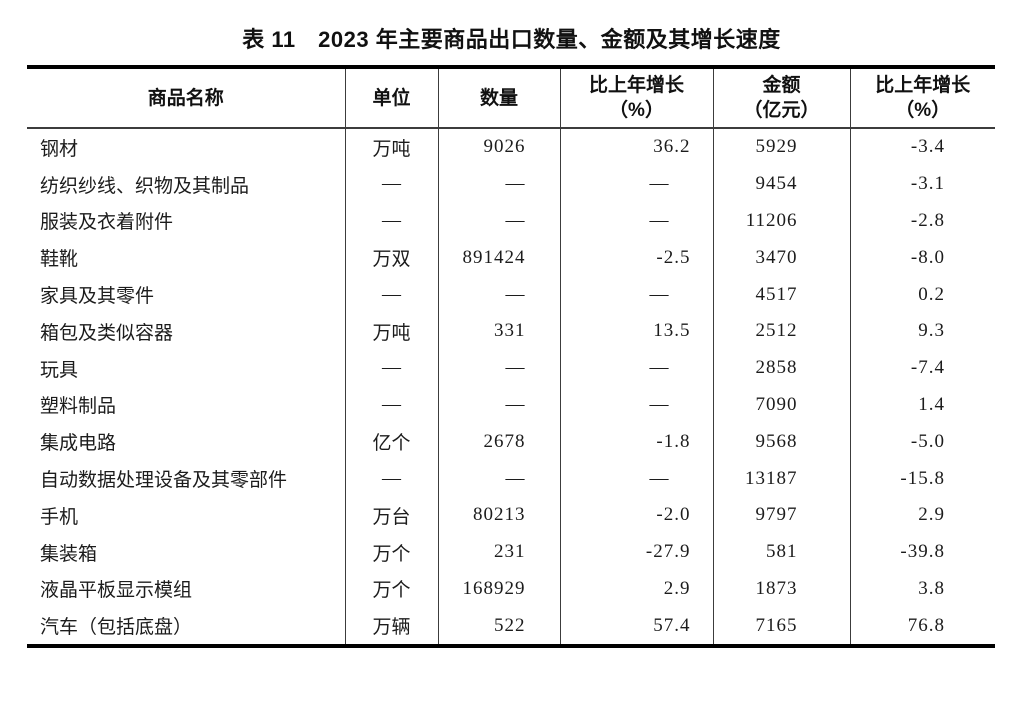 The height and width of the screenshot is (712, 1023). Describe the element at coordinates (392, 627) in the screenshot. I see `cell-unit: 万辆` at that location.